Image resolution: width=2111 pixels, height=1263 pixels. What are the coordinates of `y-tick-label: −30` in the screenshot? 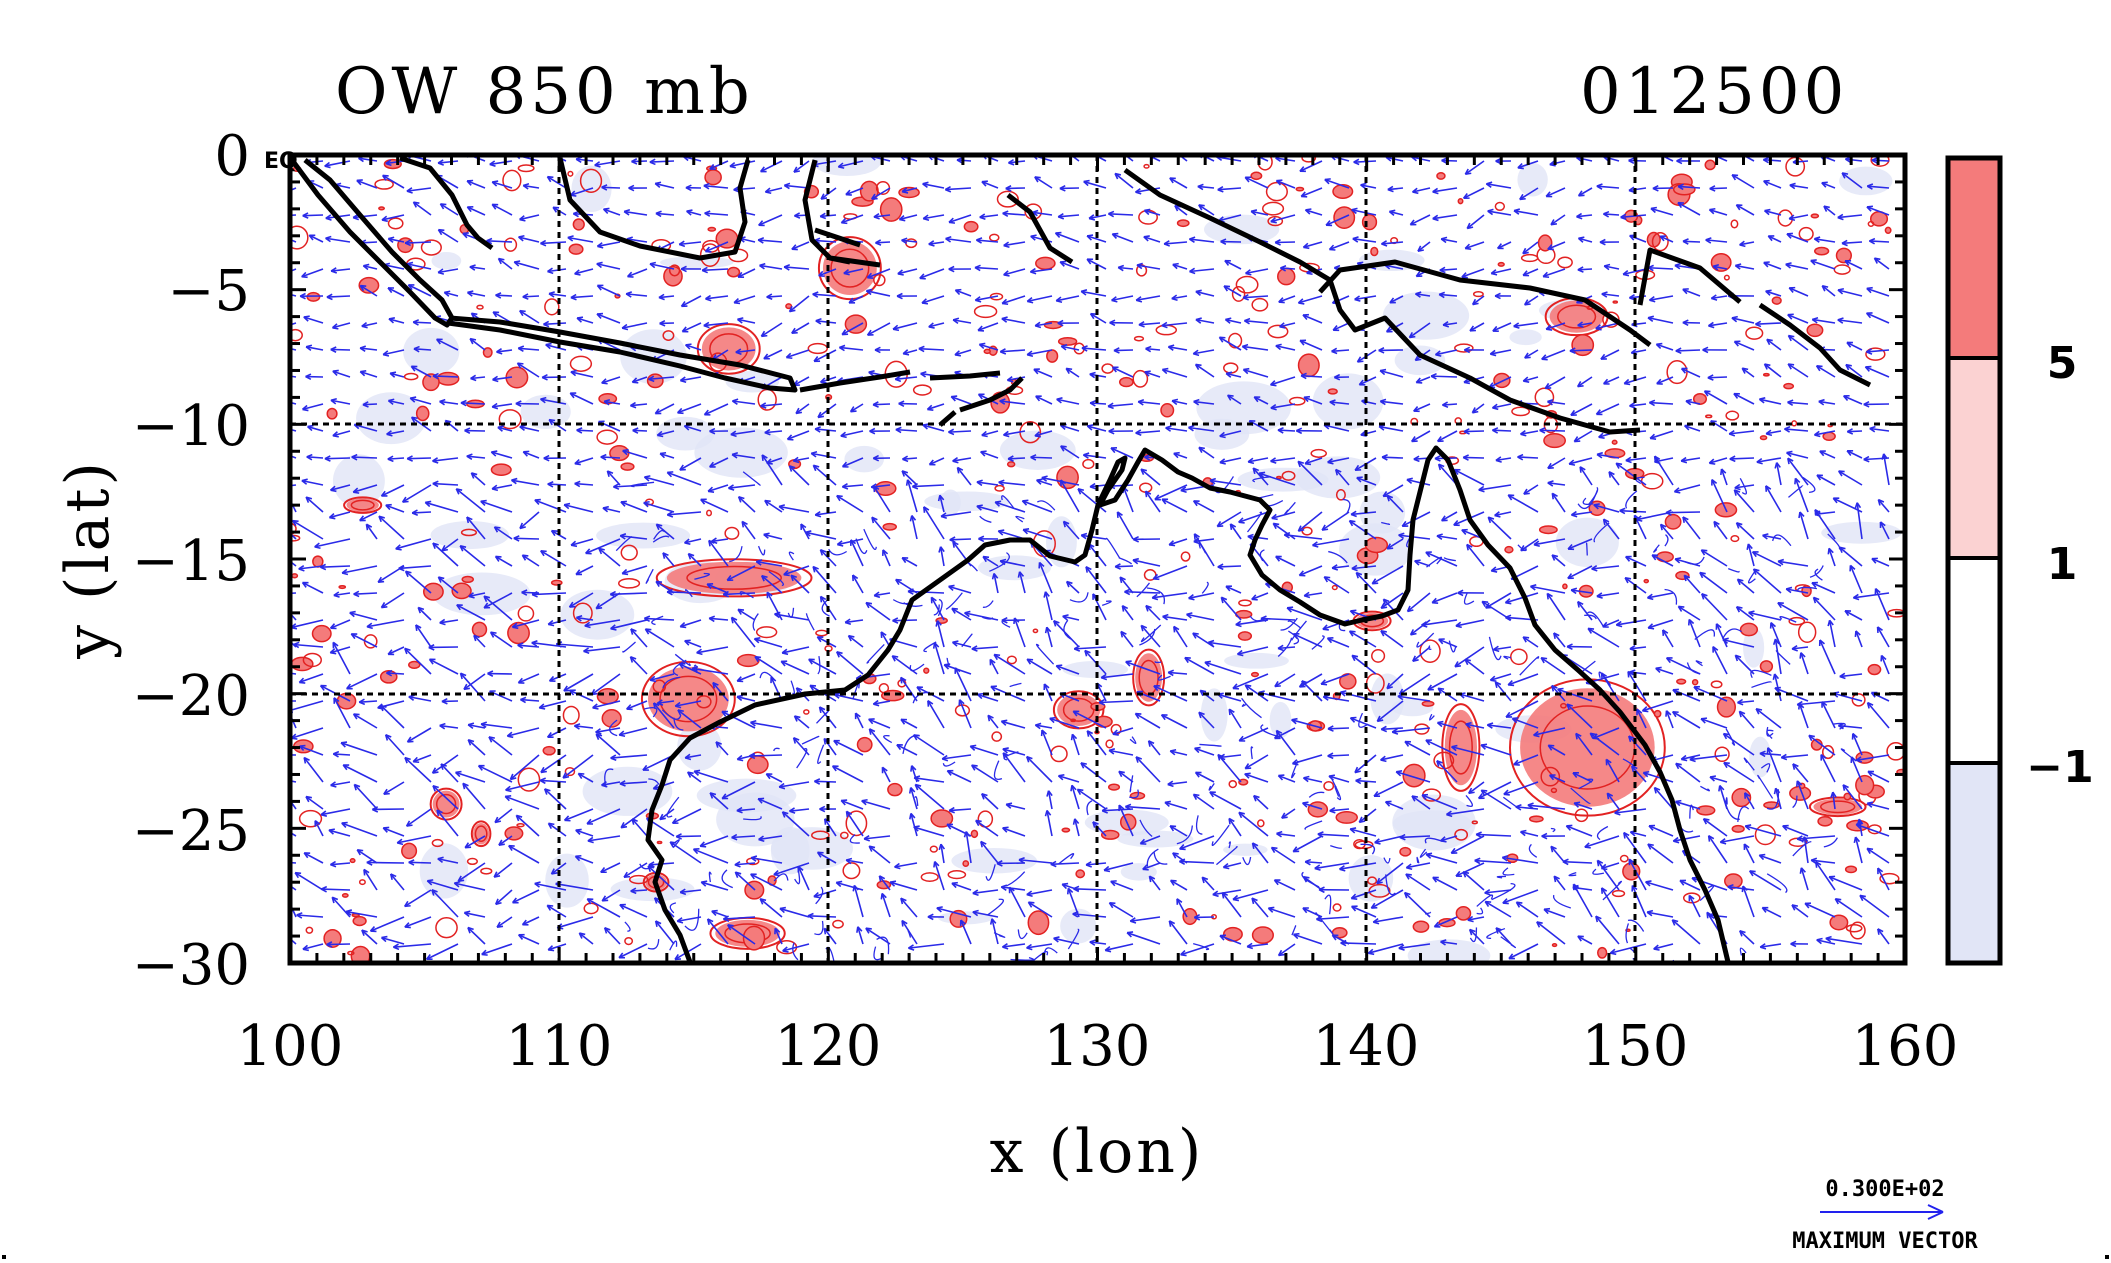 It's located at (191, 965).